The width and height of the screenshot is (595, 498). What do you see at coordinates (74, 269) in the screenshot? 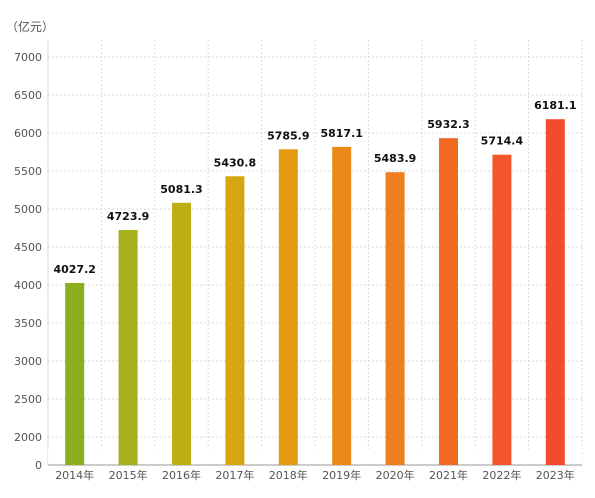
I see `bar-value-label: 4027.2` at bounding box center [74, 269].